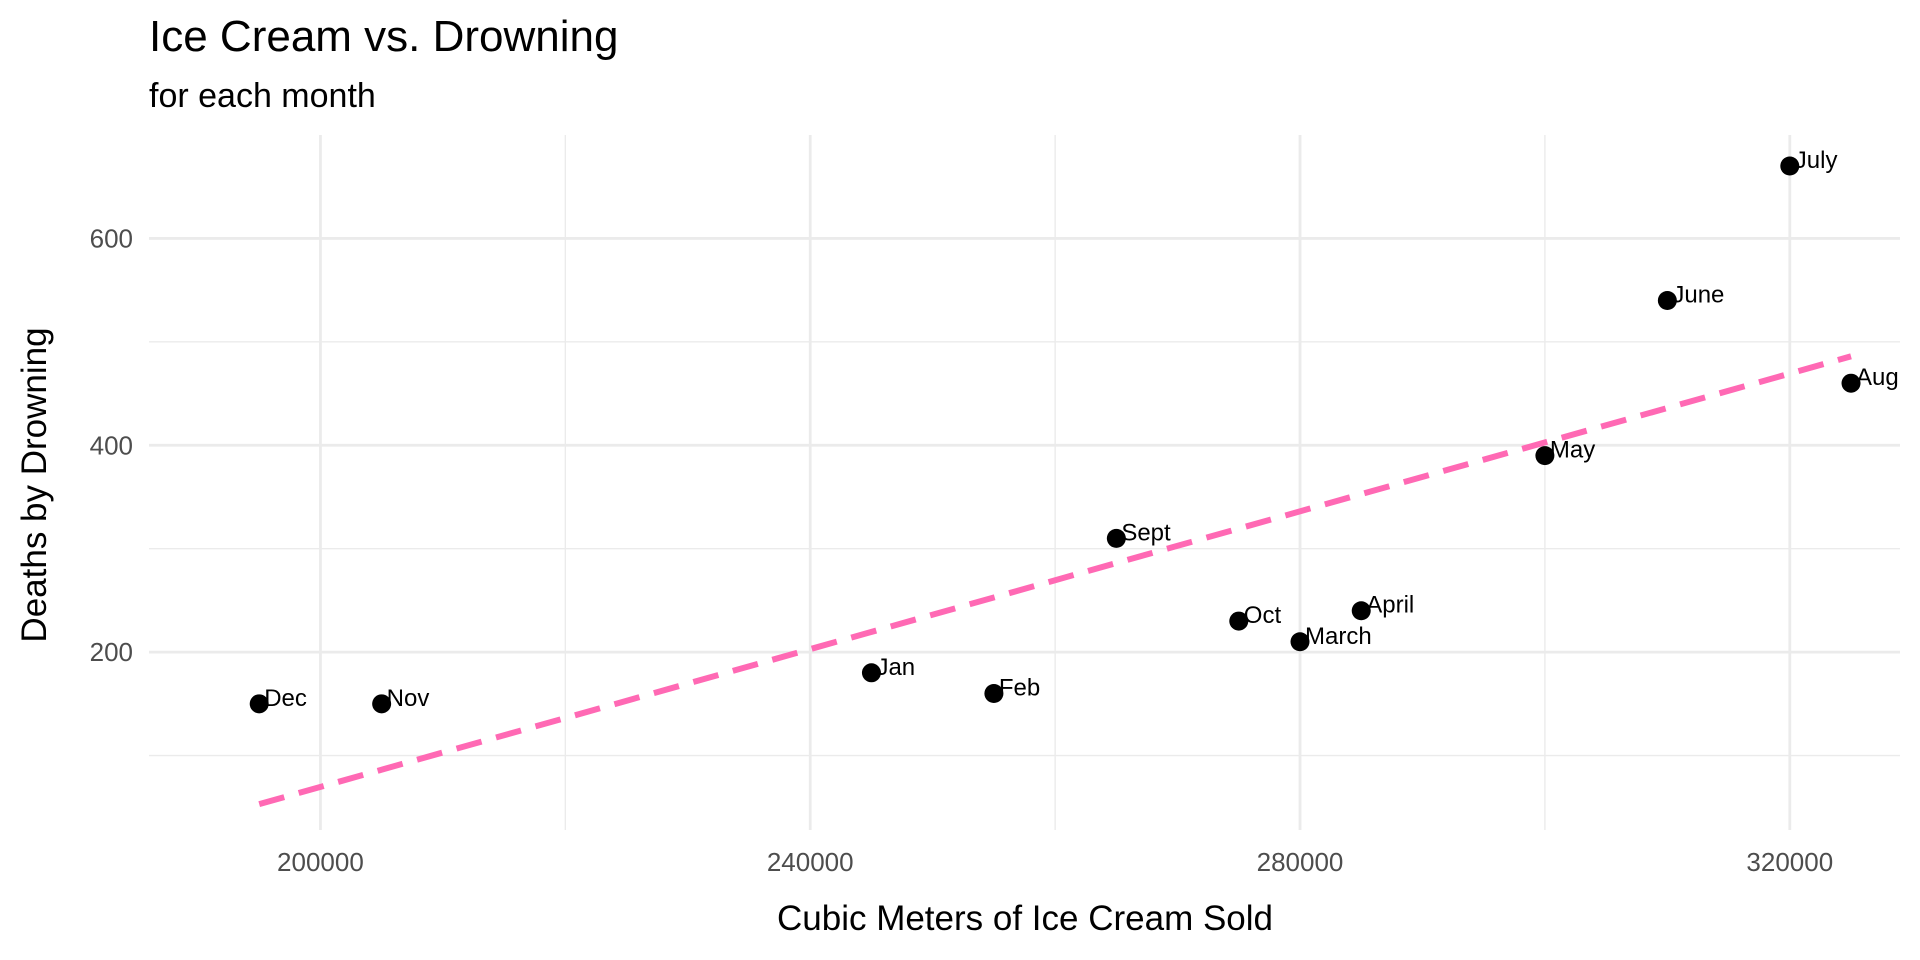 The height and width of the screenshot is (960, 1920). What do you see at coordinates (1338, 636) in the screenshot?
I see `point-label: March` at bounding box center [1338, 636].